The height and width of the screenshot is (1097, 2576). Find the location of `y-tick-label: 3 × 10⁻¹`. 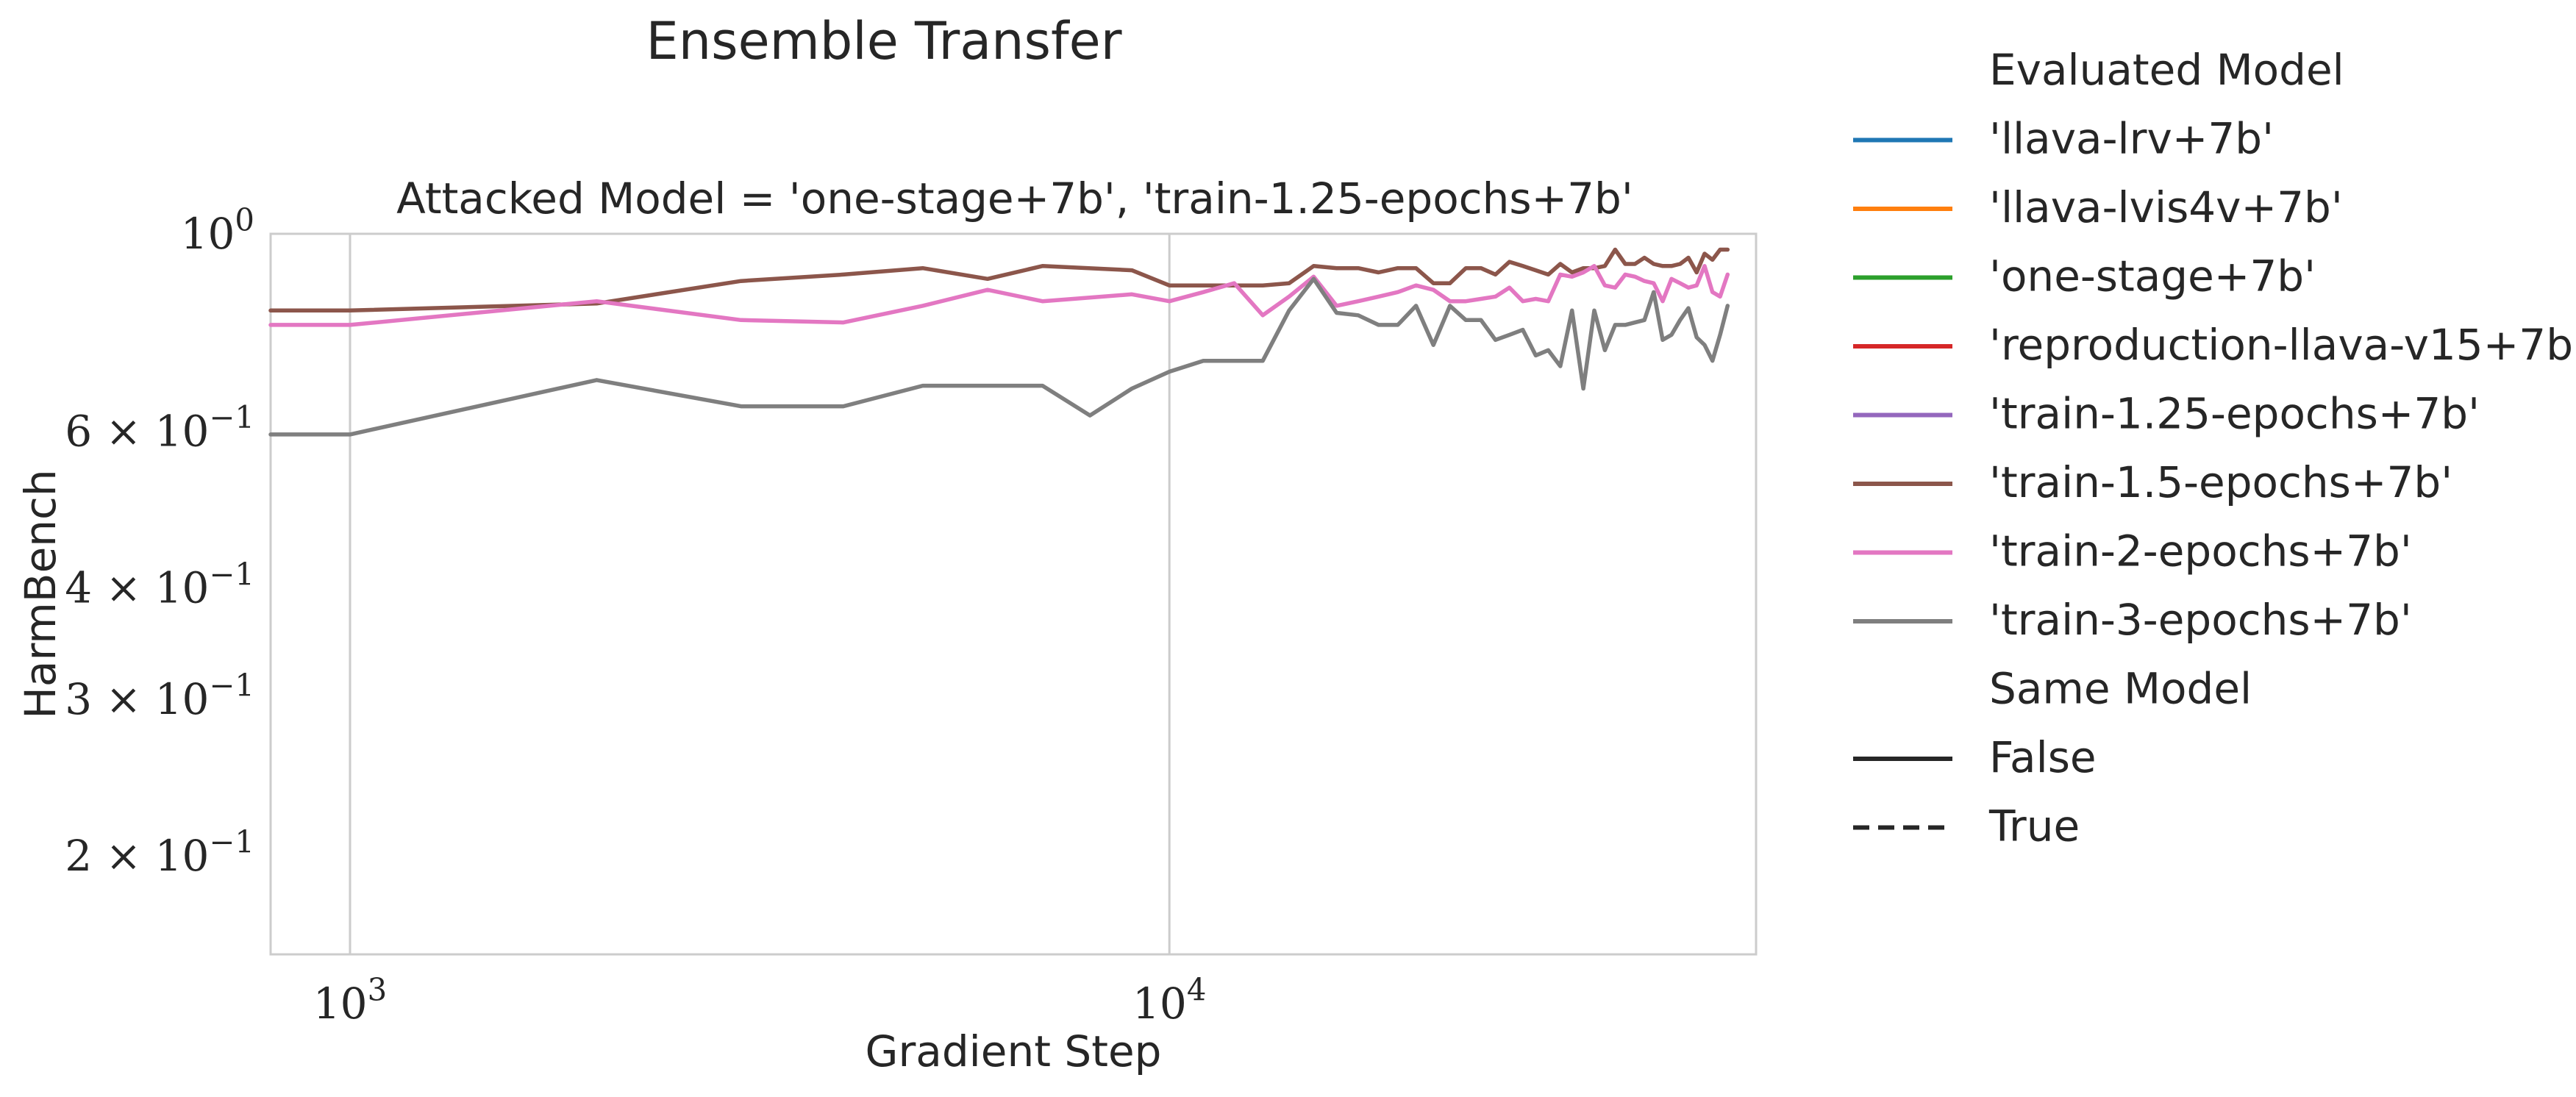

y-tick-label: 3 × 10⁻¹ is located at coordinates (159, 696).